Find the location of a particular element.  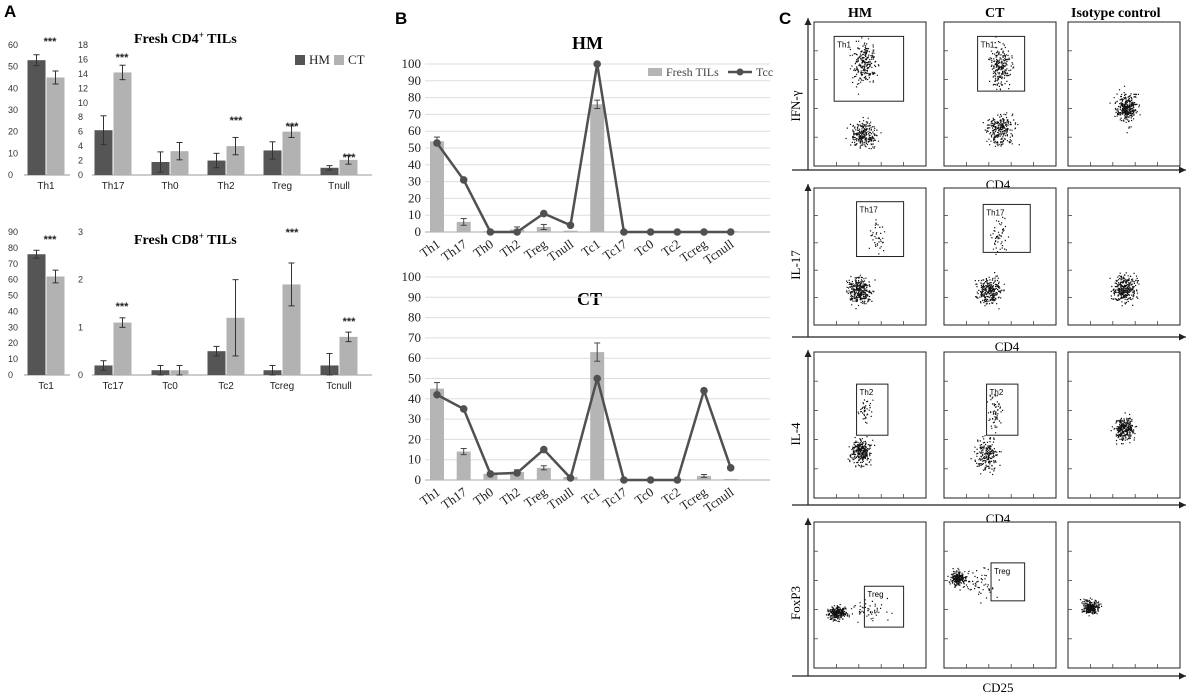

bar-Tc2-HM is located at coordinates (216, 363).